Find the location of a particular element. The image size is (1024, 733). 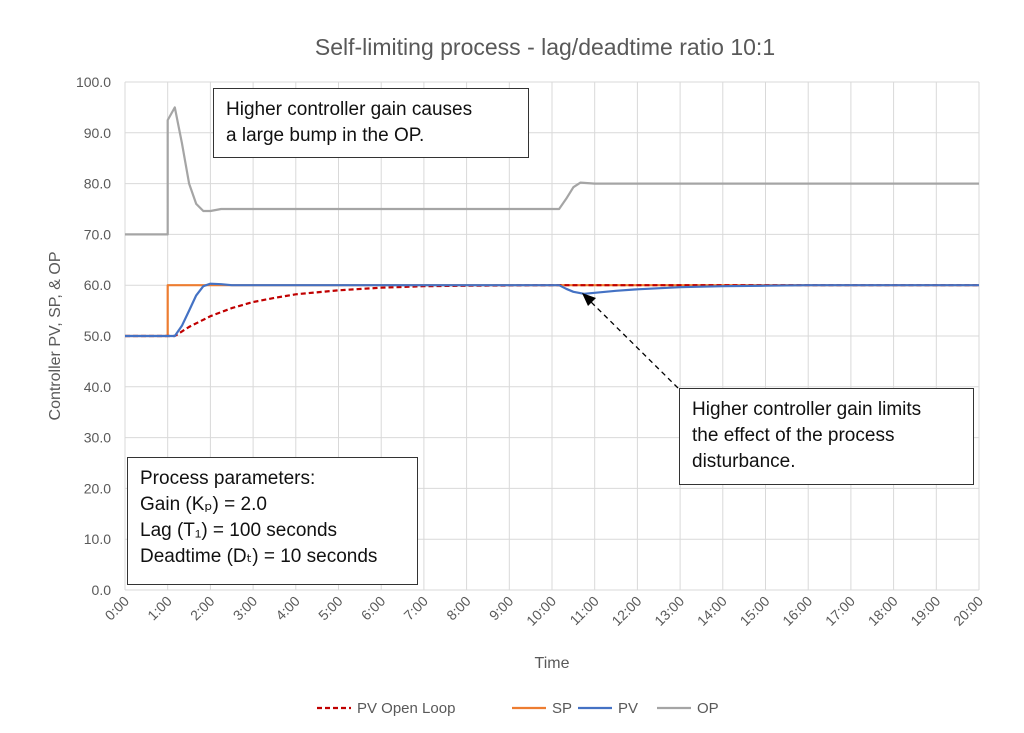

x-tick-label: 6:00 is located at coordinates (373, 608).